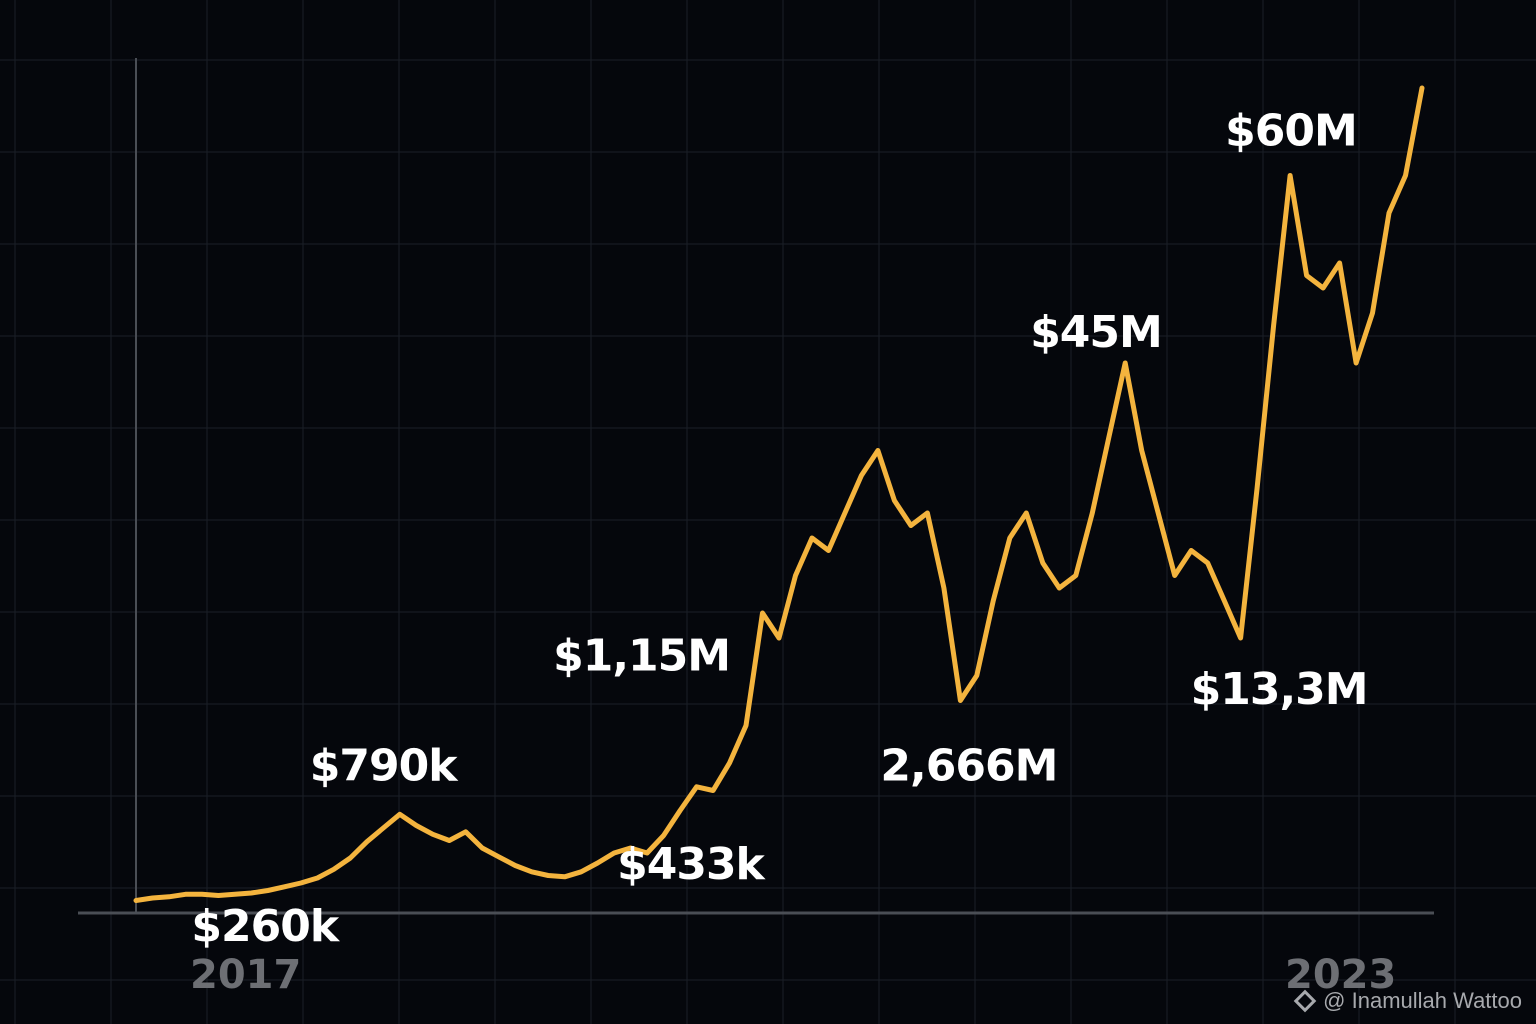  Describe the element at coordinates (1291, 131) in the screenshot. I see `value-annotation: $60M` at that location.